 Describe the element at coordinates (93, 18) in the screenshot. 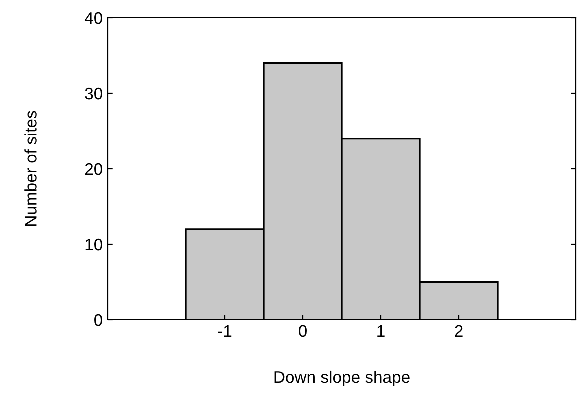

I see `y-tick-label: 40` at that location.